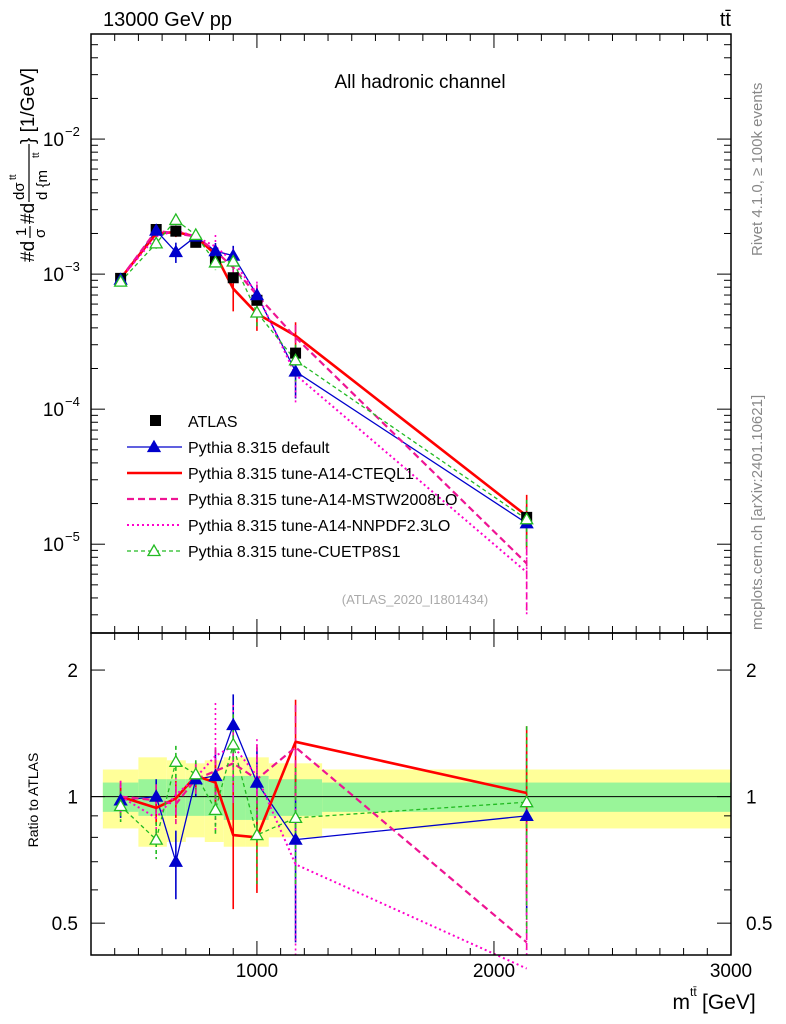 Image resolution: width=786 pixels, height=1024 pixels. Describe the element at coordinates (167, 20) in the screenshot. I see `header-left: 13000 GeV pp` at that location.